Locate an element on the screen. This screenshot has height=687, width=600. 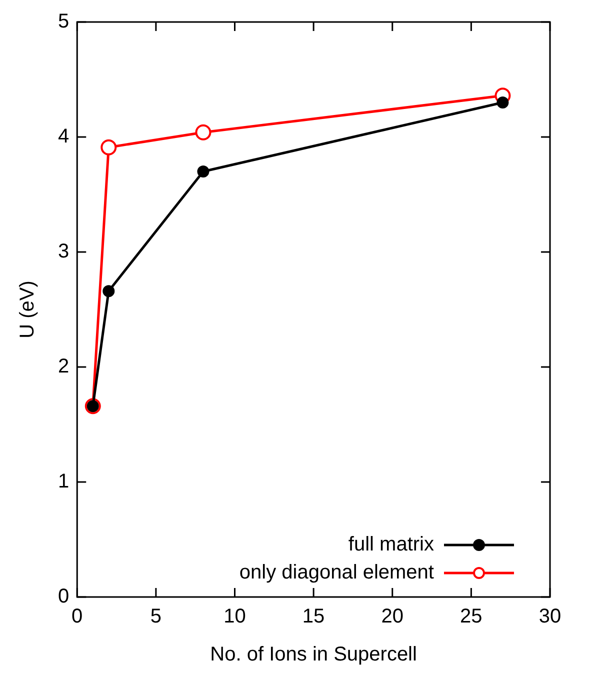
y-tick-label: 4 is located at coordinates (64, 137).